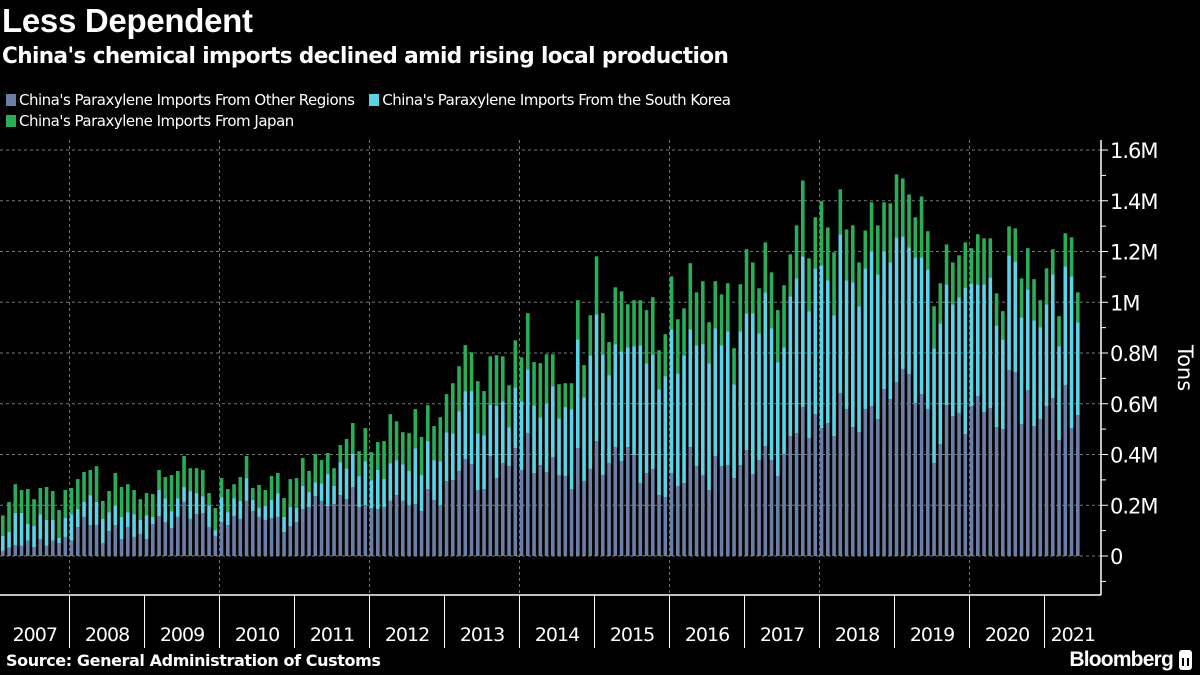 This screenshot has height=675, width=1200. What do you see at coordinates (932, 635) in the screenshot?
I see `x-tick-label: 2019` at bounding box center [932, 635].